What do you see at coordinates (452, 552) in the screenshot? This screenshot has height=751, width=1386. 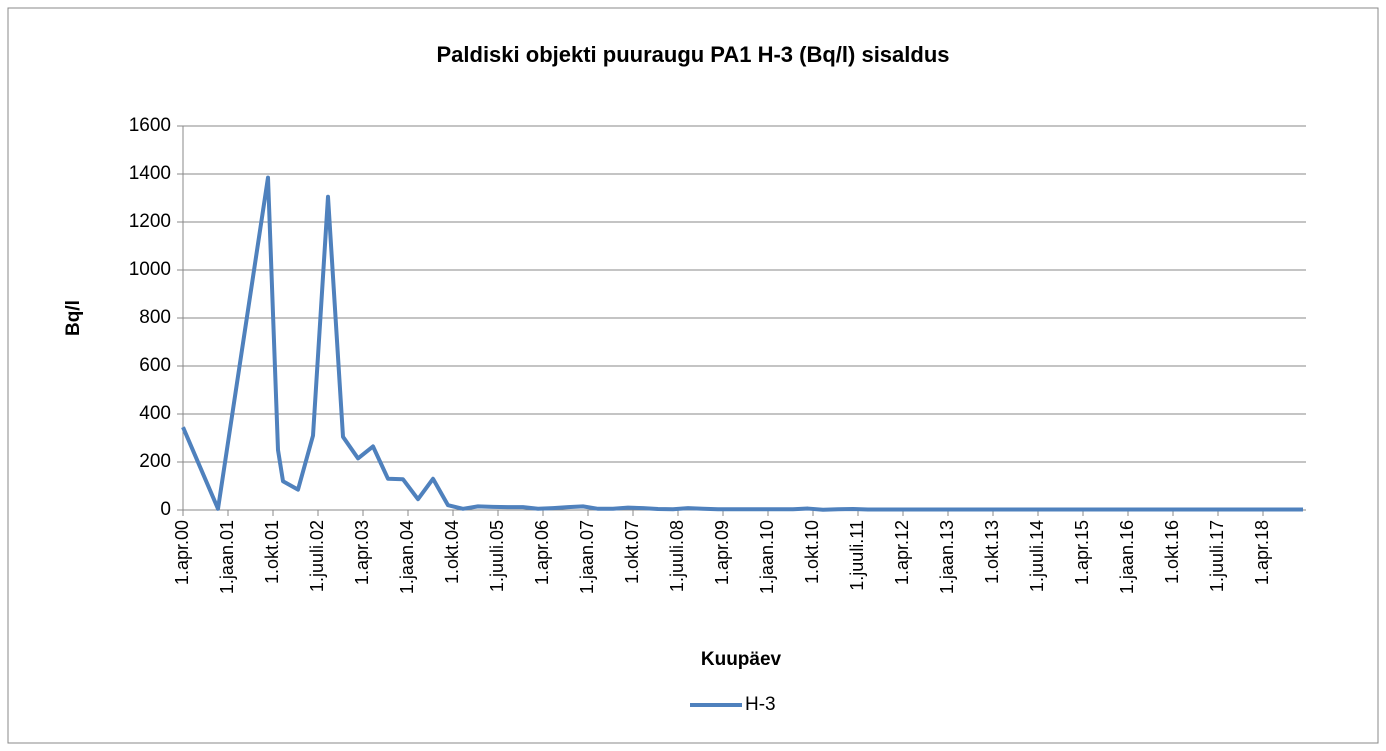 I see `x-tick-label: 1.okt.04` at bounding box center [452, 552].